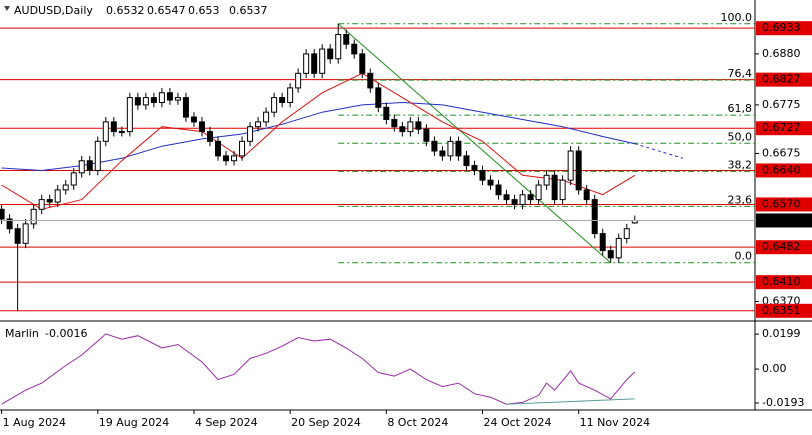  Describe the element at coordinates (204, 10) in the screenshot. I see `low-value: 0.653` at that location.